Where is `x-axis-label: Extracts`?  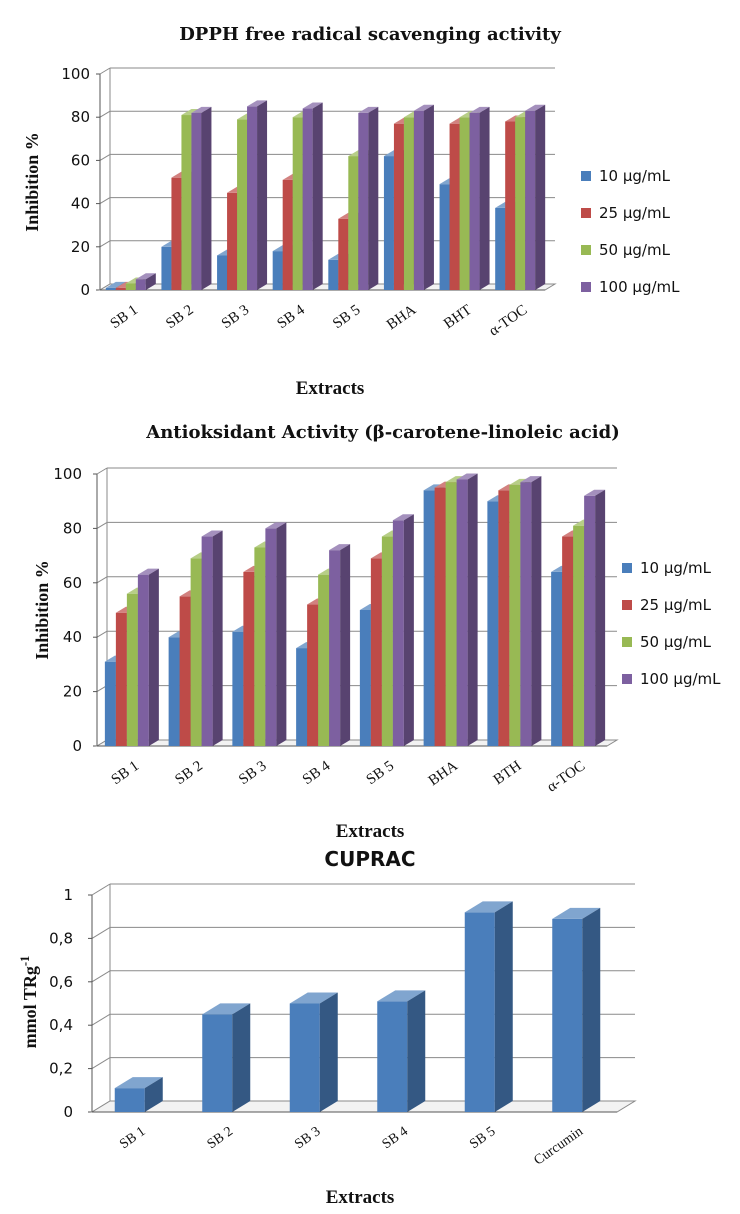 x-axis-label: Extracts is located at coordinates (360, 1197).